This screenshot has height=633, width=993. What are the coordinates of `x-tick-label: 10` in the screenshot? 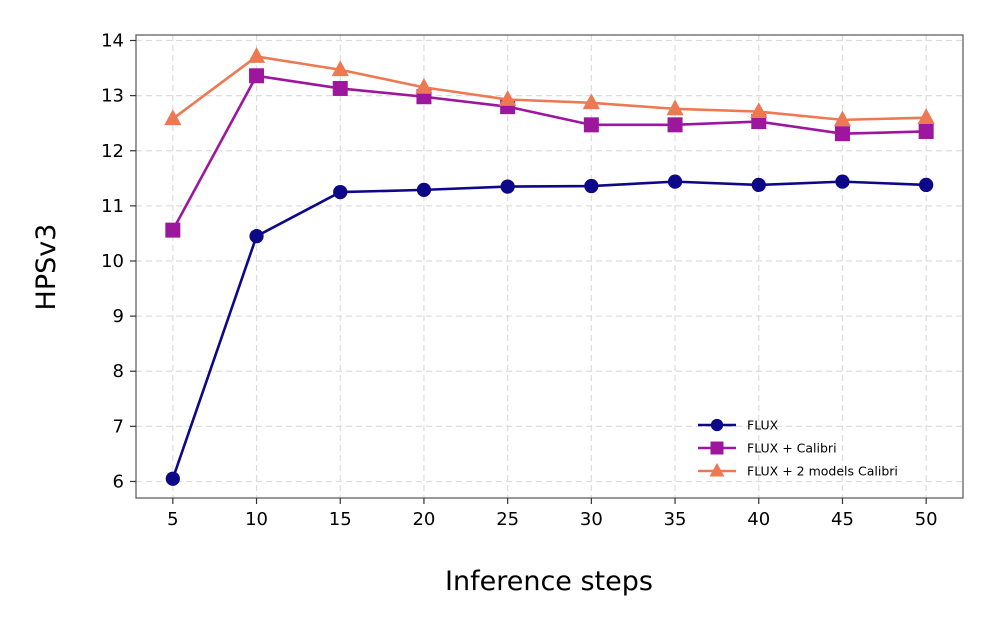 It's located at (256, 519).